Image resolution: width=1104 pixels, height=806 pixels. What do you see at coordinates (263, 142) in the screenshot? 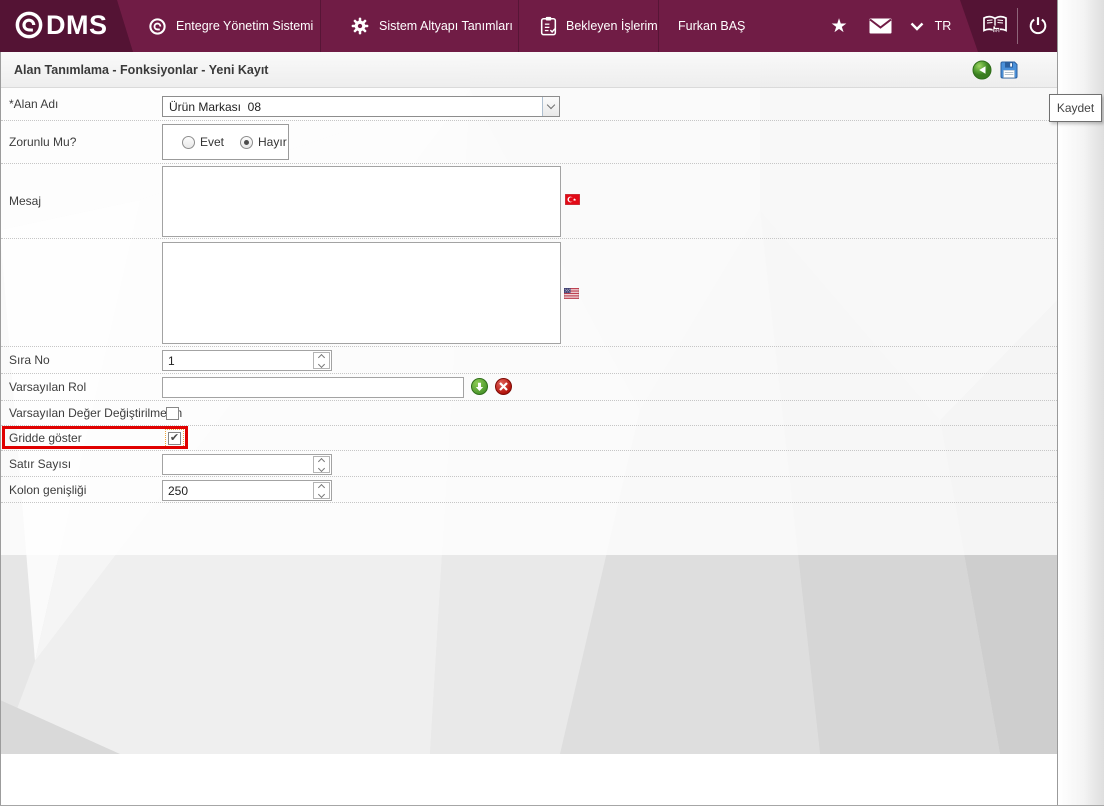
I see `radio-hayir: Hayır` at bounding box center [263, 142].